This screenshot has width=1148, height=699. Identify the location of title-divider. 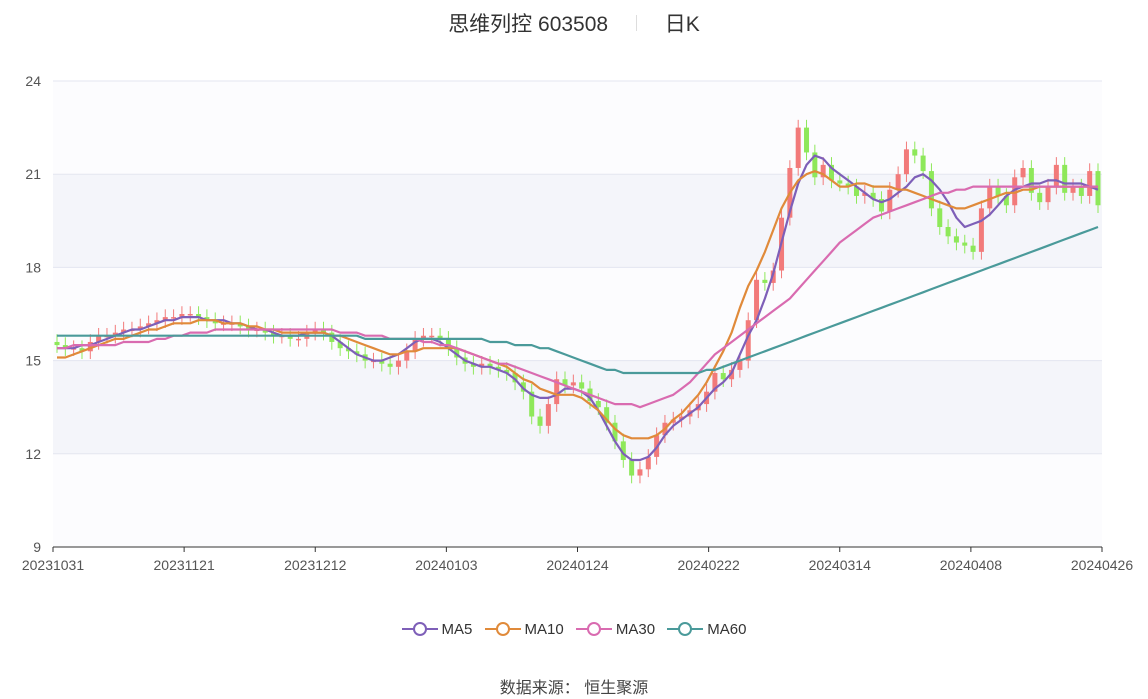
(636, 23).